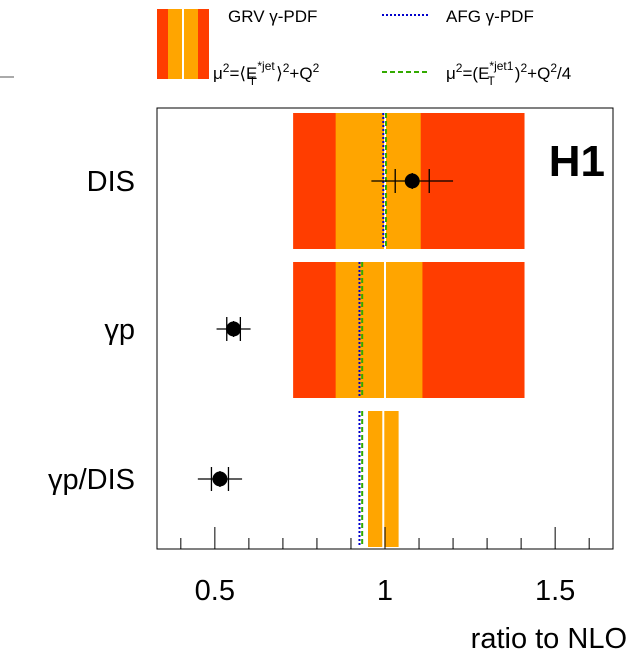  I want to click on data-point-gammap-dis, so click(220, 479).